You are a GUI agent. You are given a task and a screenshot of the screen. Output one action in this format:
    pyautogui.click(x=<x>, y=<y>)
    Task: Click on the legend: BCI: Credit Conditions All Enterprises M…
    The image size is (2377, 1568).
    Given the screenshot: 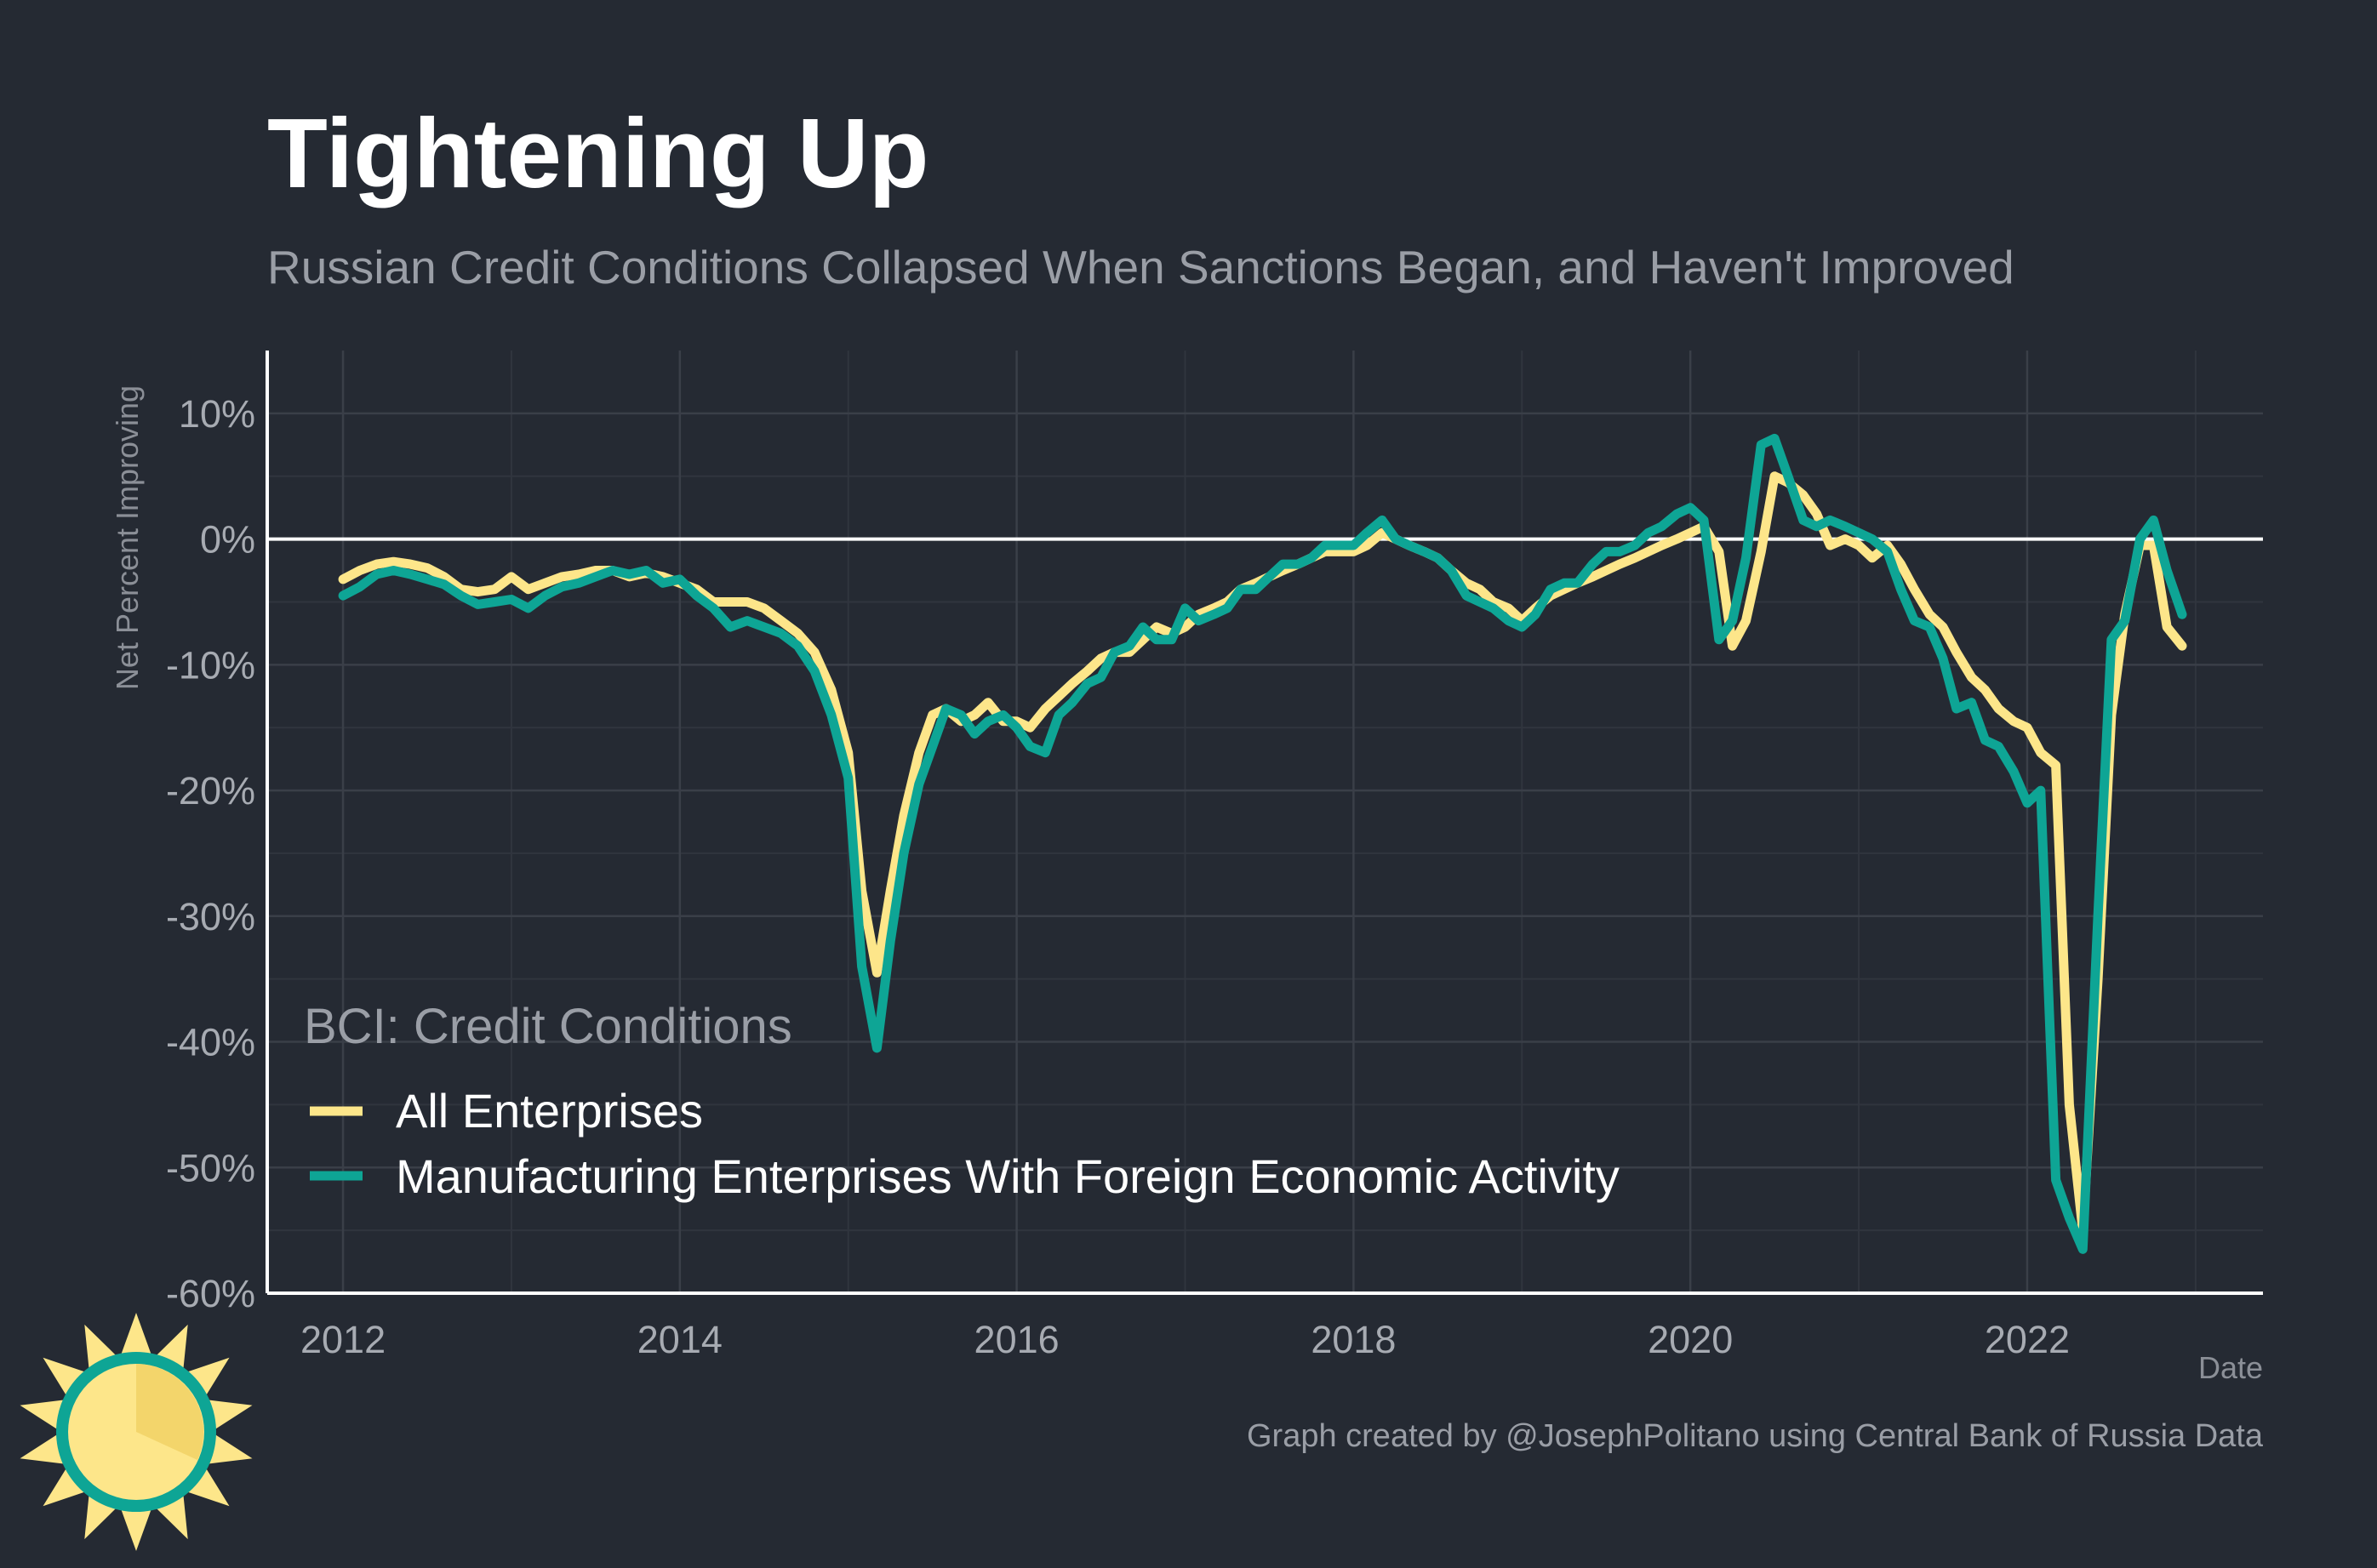 What is the action you would take?
    pyautogui.click(x=962, y=1101)
    